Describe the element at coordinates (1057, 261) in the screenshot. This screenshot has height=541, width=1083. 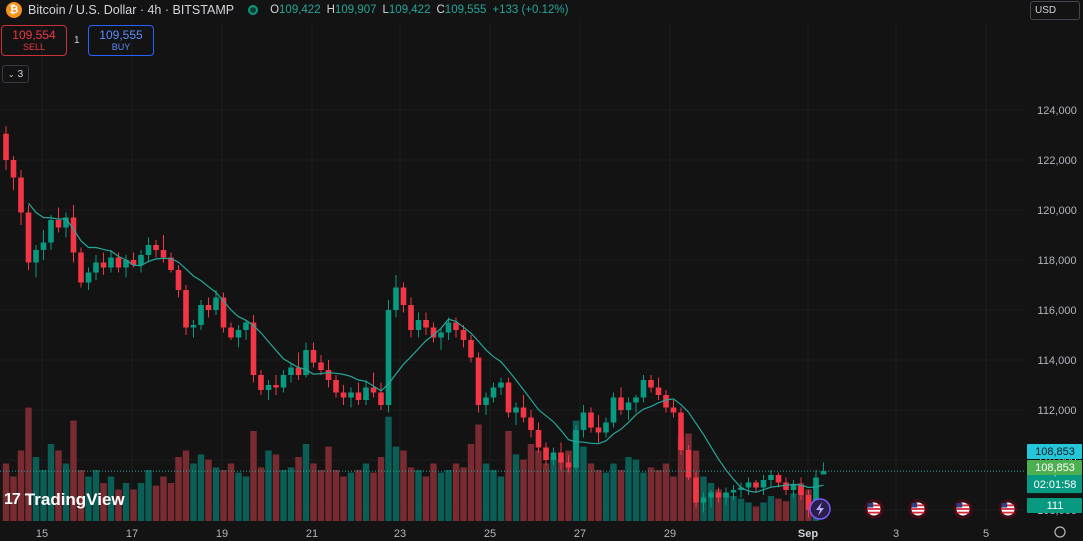
I see `price-tick-label: 118,000` at that location.